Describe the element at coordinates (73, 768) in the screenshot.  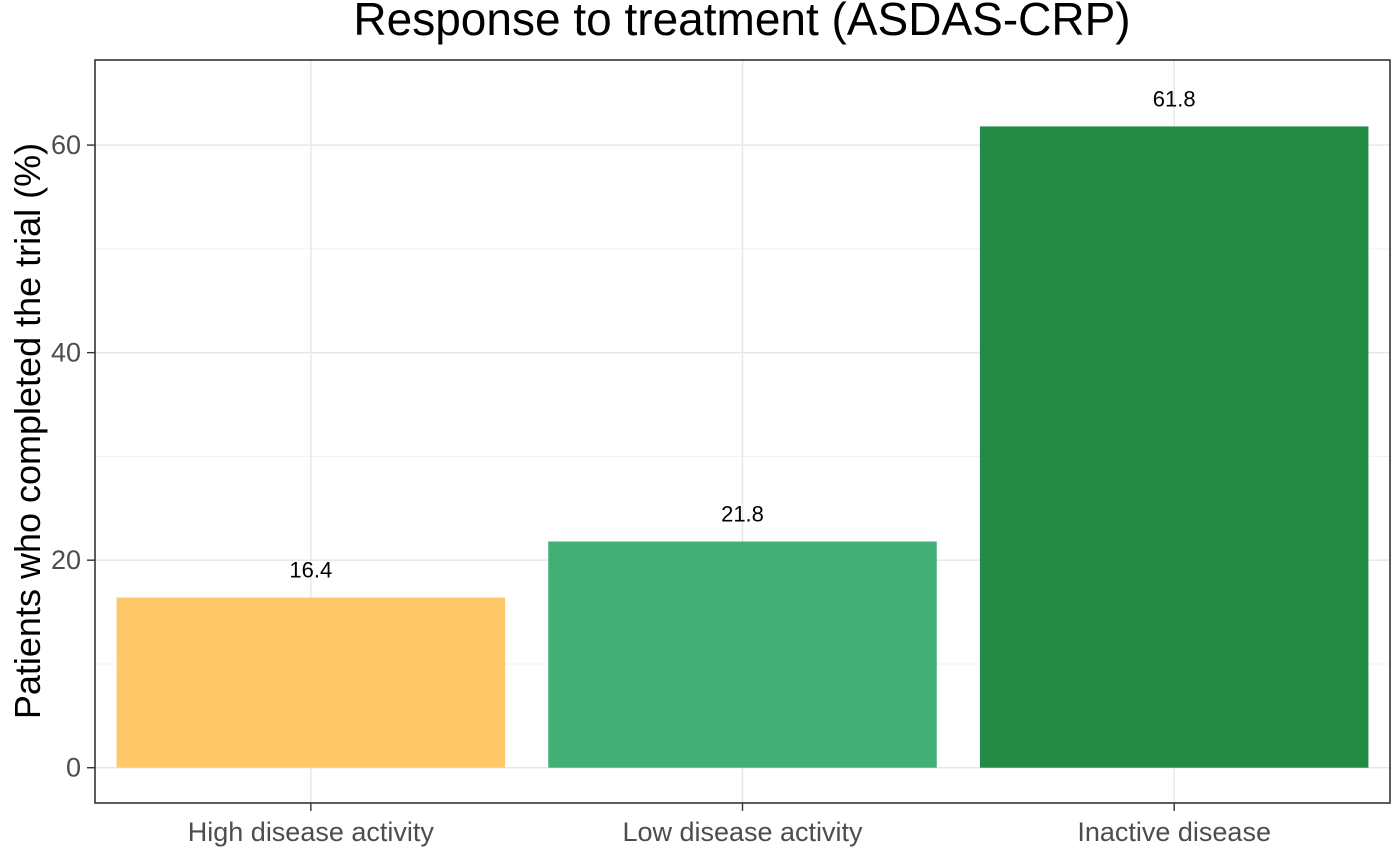
I see `y-tick-label: 0` at that location.